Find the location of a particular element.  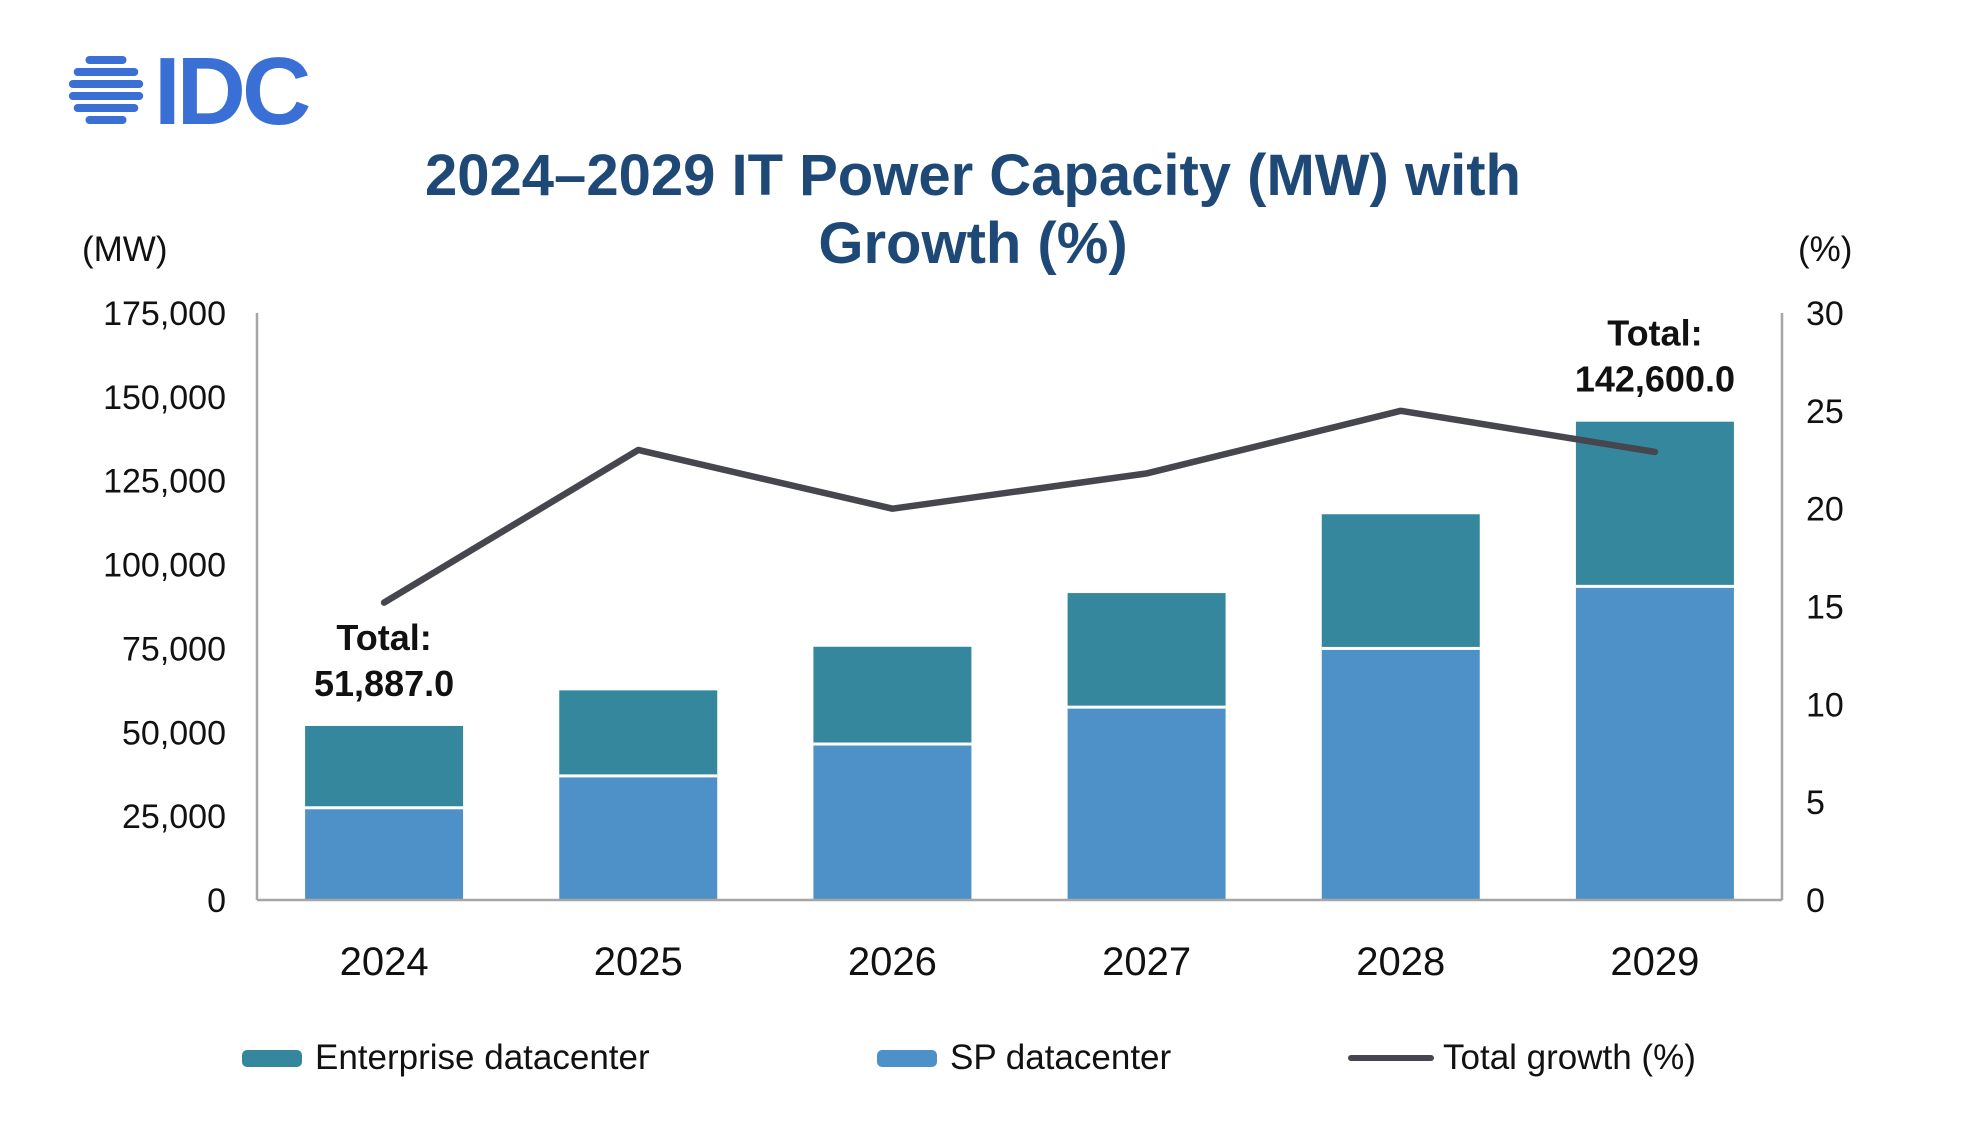

legend-label-sp: SP datacenter is located at coordinates (1061, 1057).